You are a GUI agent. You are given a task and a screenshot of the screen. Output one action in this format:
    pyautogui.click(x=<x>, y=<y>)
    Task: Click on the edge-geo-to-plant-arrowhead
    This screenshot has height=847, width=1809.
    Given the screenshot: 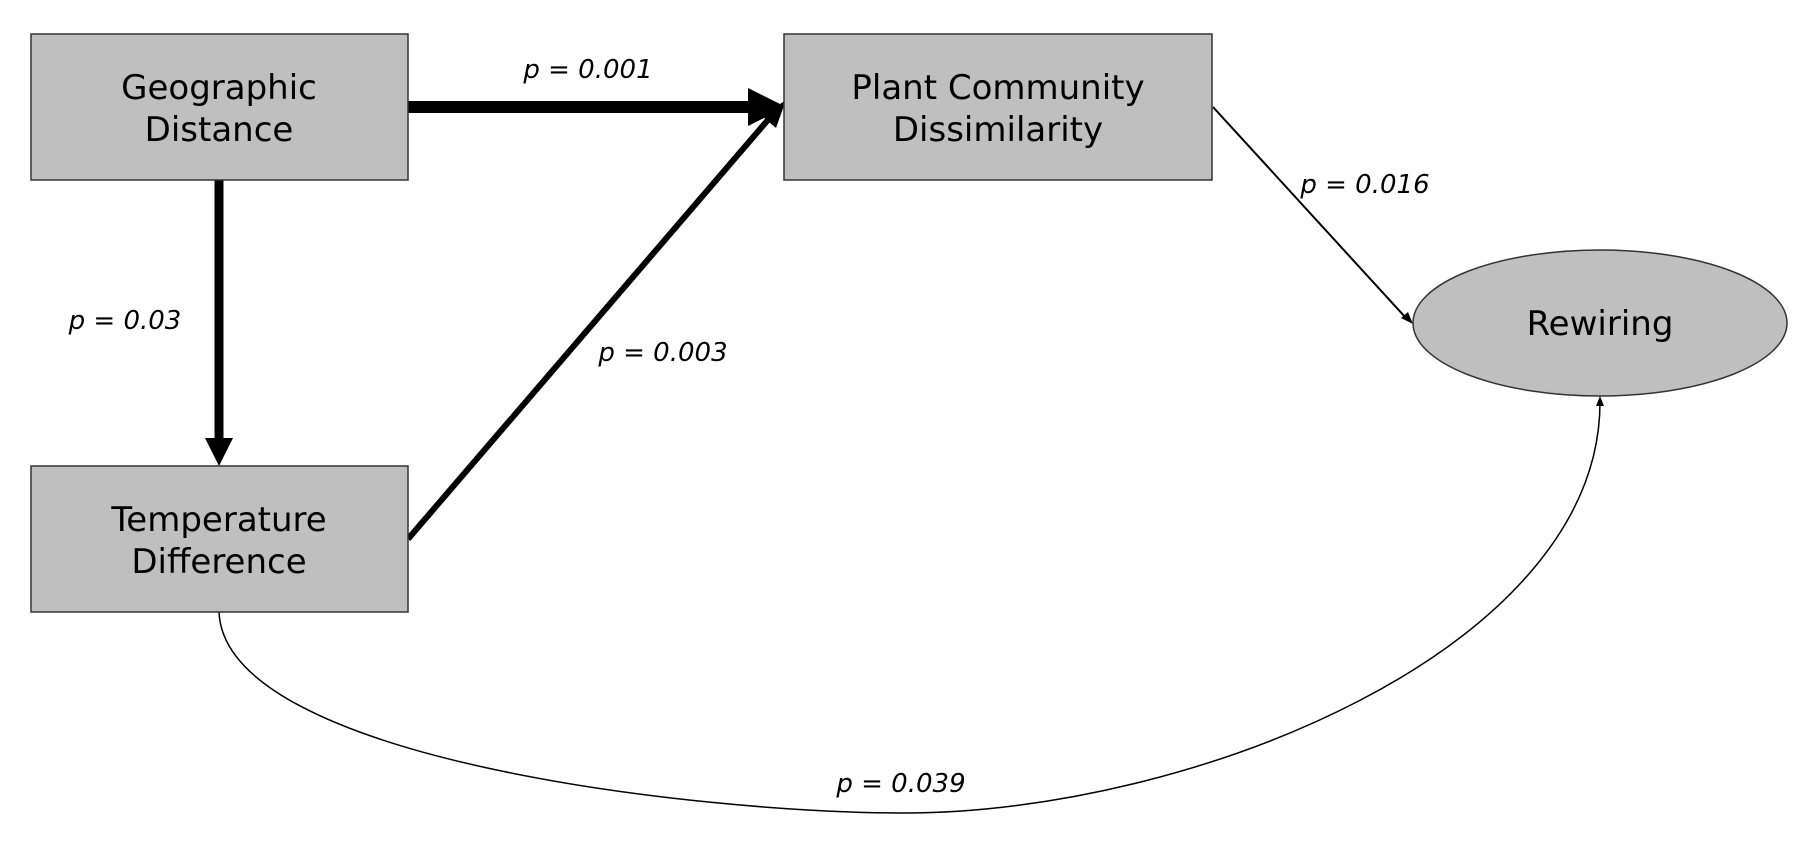 What is the action you would take?
    pyautogui.click(x=767, y=107)
    